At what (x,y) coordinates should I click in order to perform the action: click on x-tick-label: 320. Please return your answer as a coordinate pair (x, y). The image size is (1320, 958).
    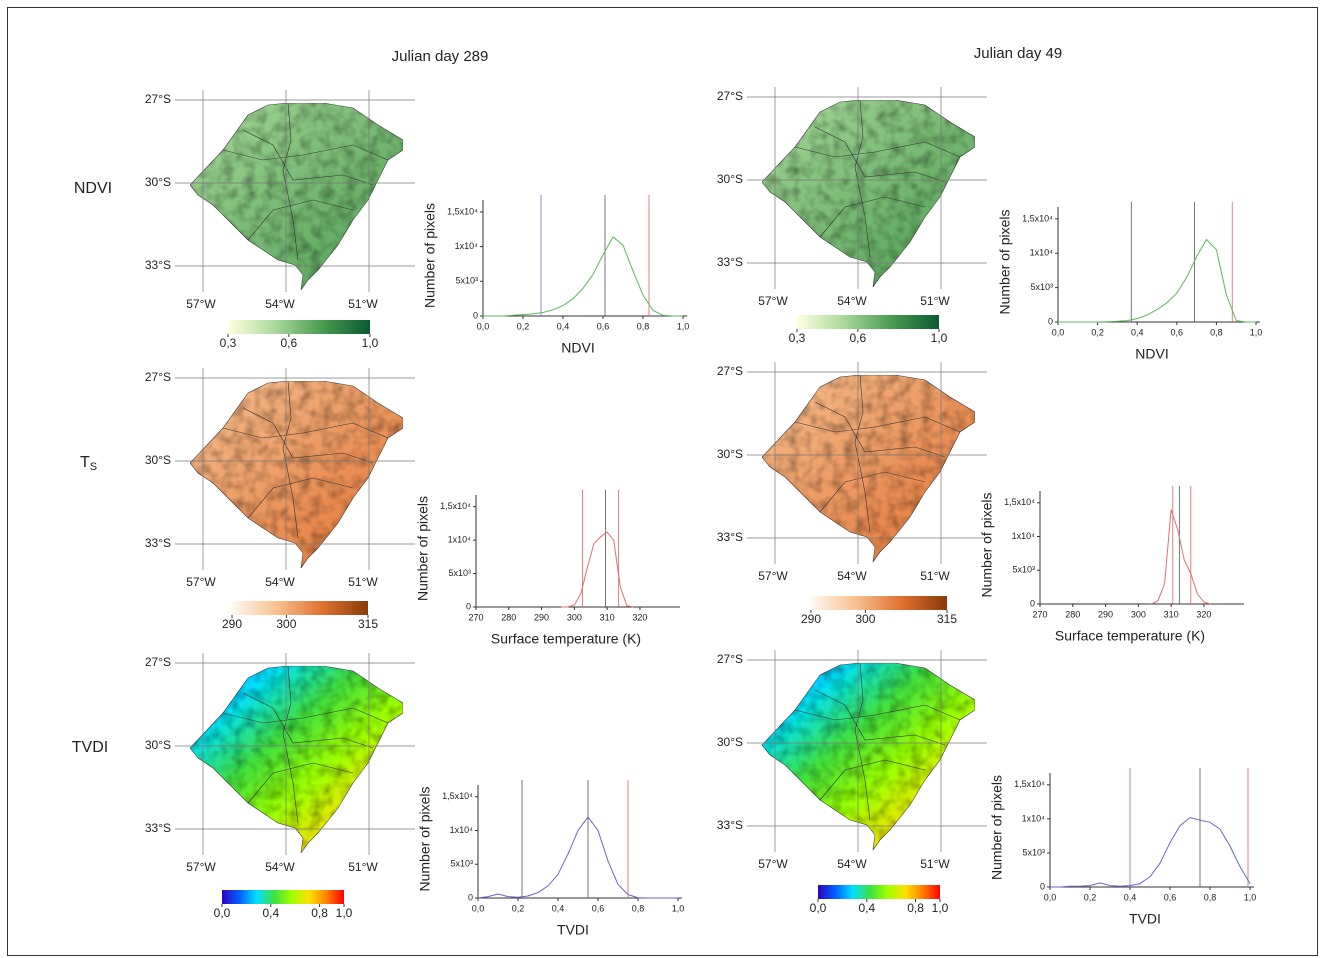
    Looking at the image, I should click on (1203, 614).